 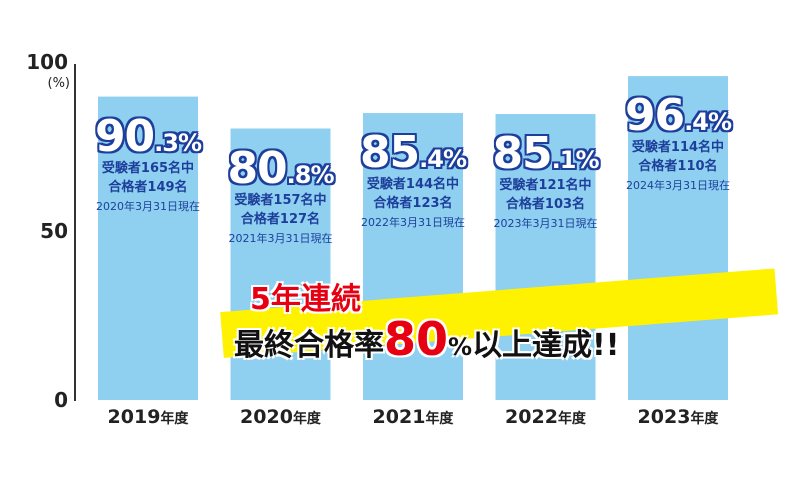 I want to click on bar-2021, so click(x=413, y=256).